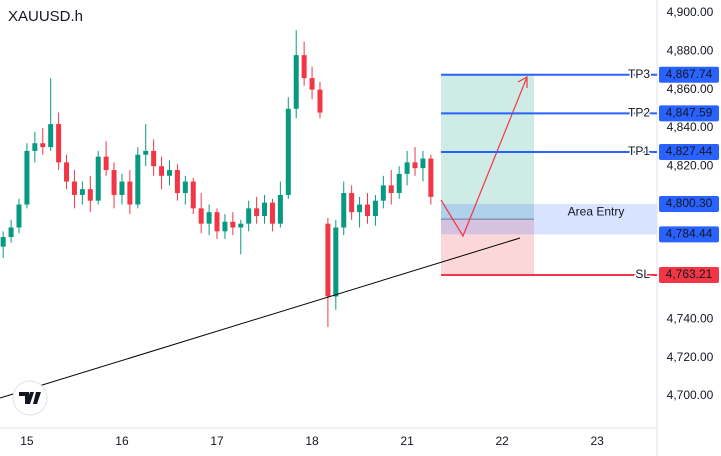  I want to click on x-tick-label: 15, so click(27, 441).